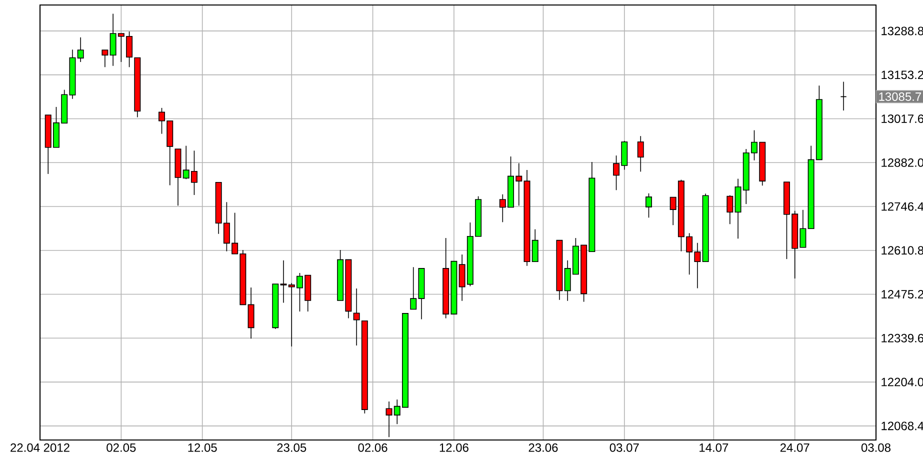 The width and height of the screenshot is (923, 459). What do you see at coordinates (454, 447) in the screenshot?
I see `x-tick-label: 12.06` at bounding box center [454, 447].